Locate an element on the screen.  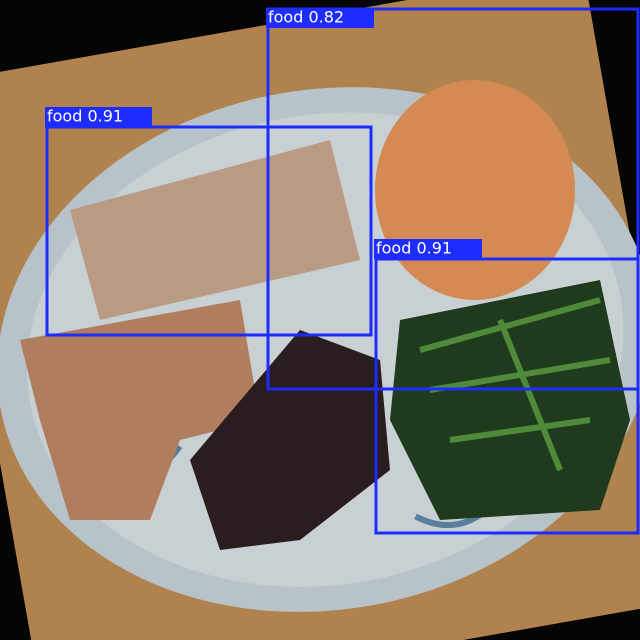
fried-tofu is located at coordinates (215, 230).